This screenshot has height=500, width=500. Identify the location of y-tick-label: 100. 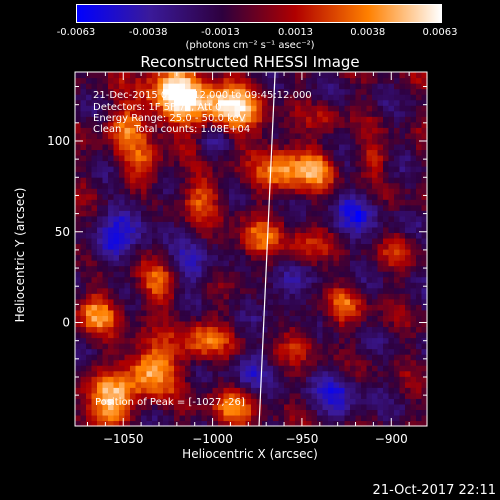
(58, 141).